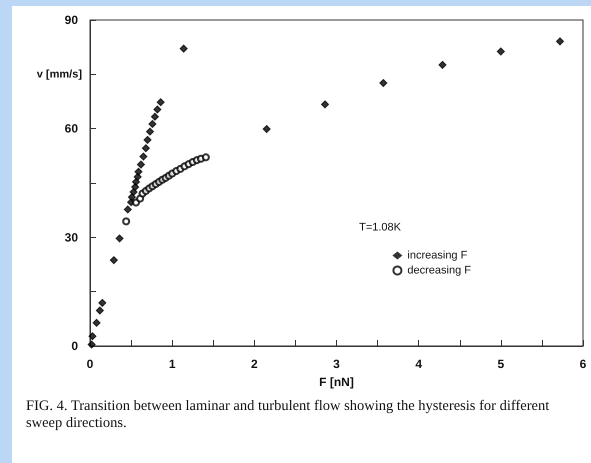  Describe the element at coordinates (583, 364) in the screenshot. I see `x-tick-label: 6` at that location.